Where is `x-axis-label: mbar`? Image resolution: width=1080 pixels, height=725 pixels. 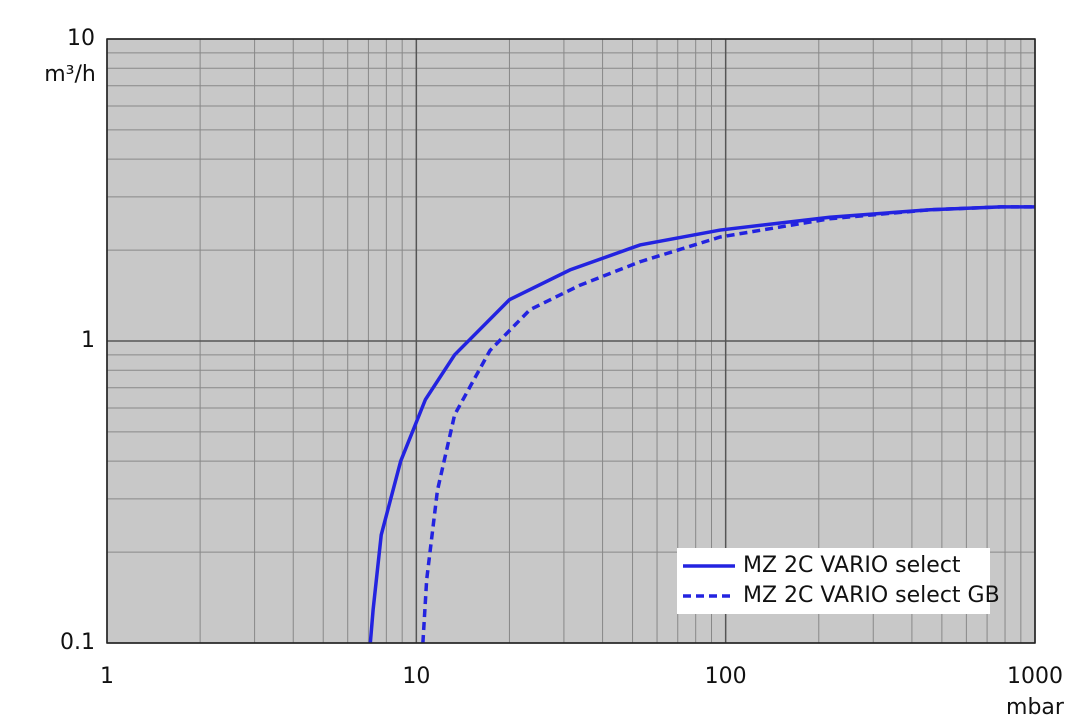 x-axis-label: mbar is located at coordinates (1035, 707).